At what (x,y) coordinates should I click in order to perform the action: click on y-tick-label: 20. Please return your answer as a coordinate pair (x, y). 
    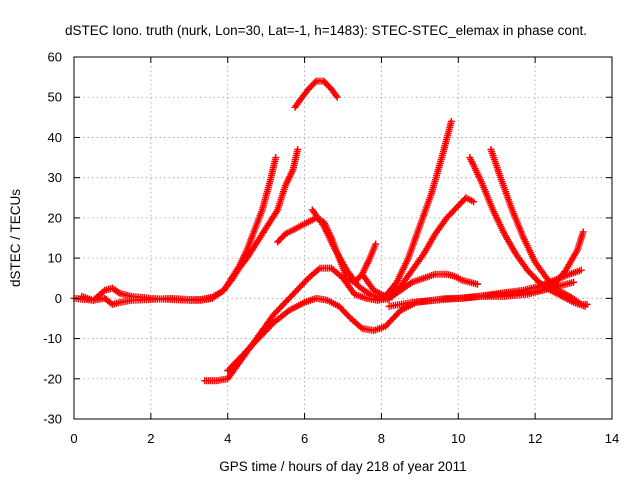
    Looking at the image, I should click on (55, 217).